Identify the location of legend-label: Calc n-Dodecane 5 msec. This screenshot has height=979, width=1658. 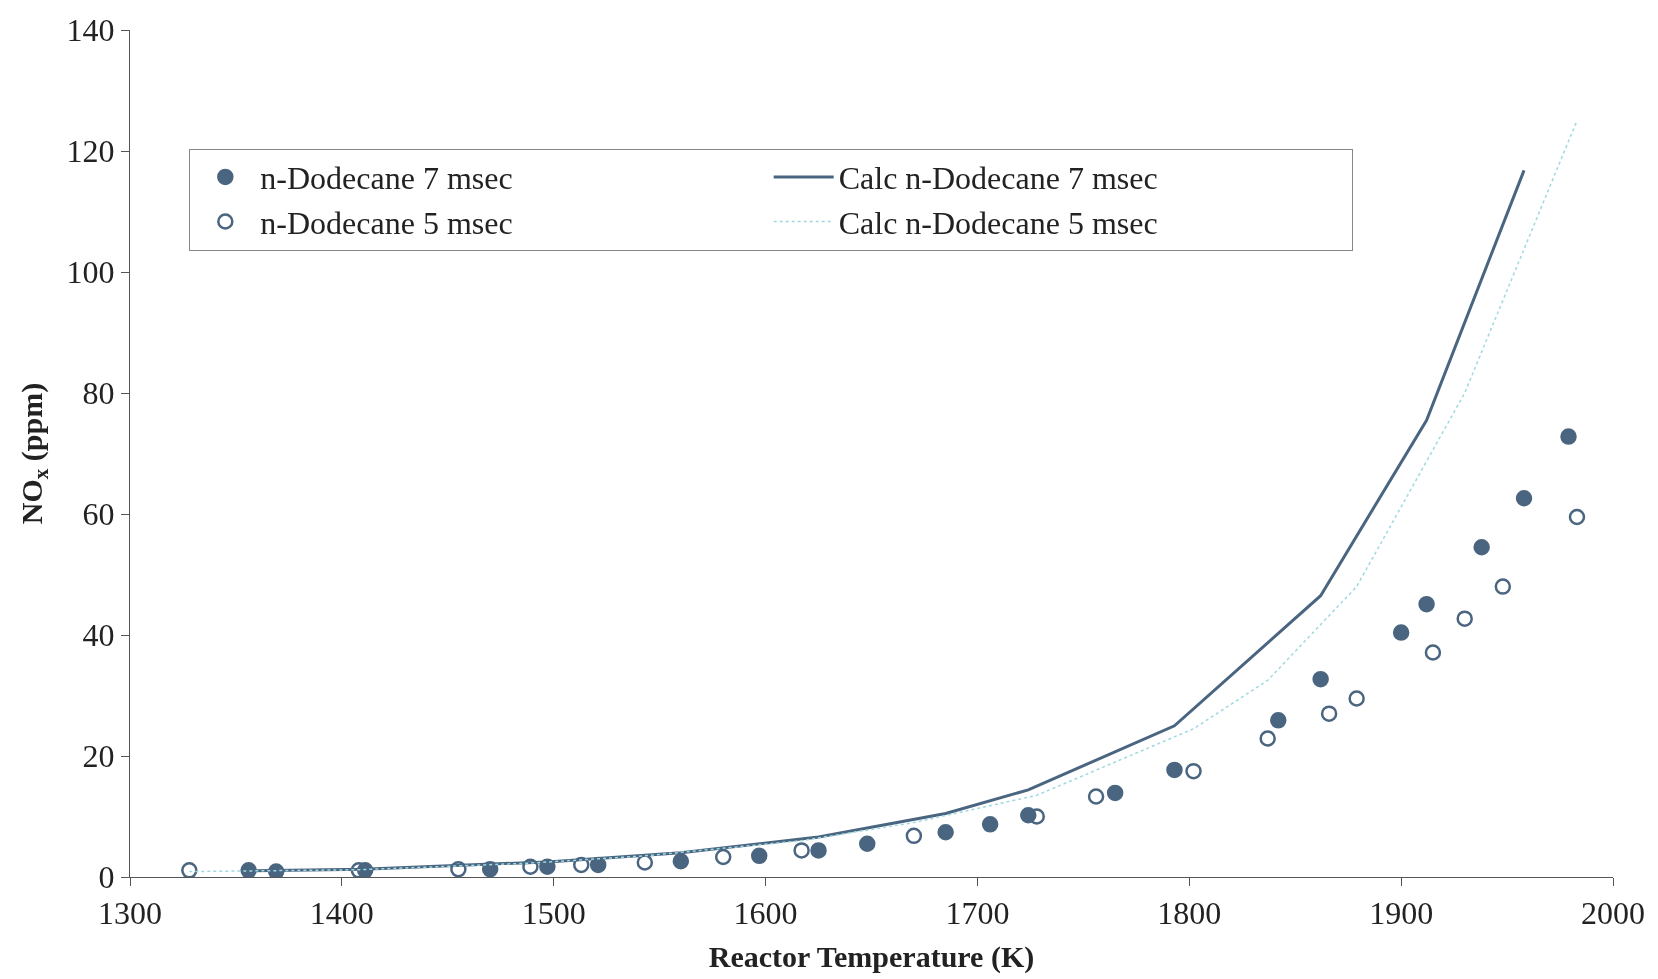
(998, 222).